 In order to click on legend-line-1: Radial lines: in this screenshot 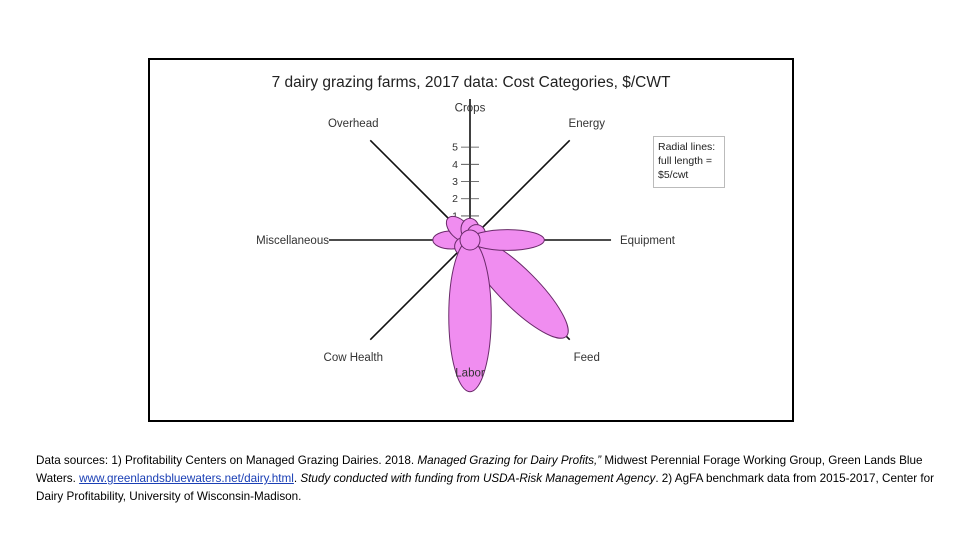, I will do `click(687, 147)`.